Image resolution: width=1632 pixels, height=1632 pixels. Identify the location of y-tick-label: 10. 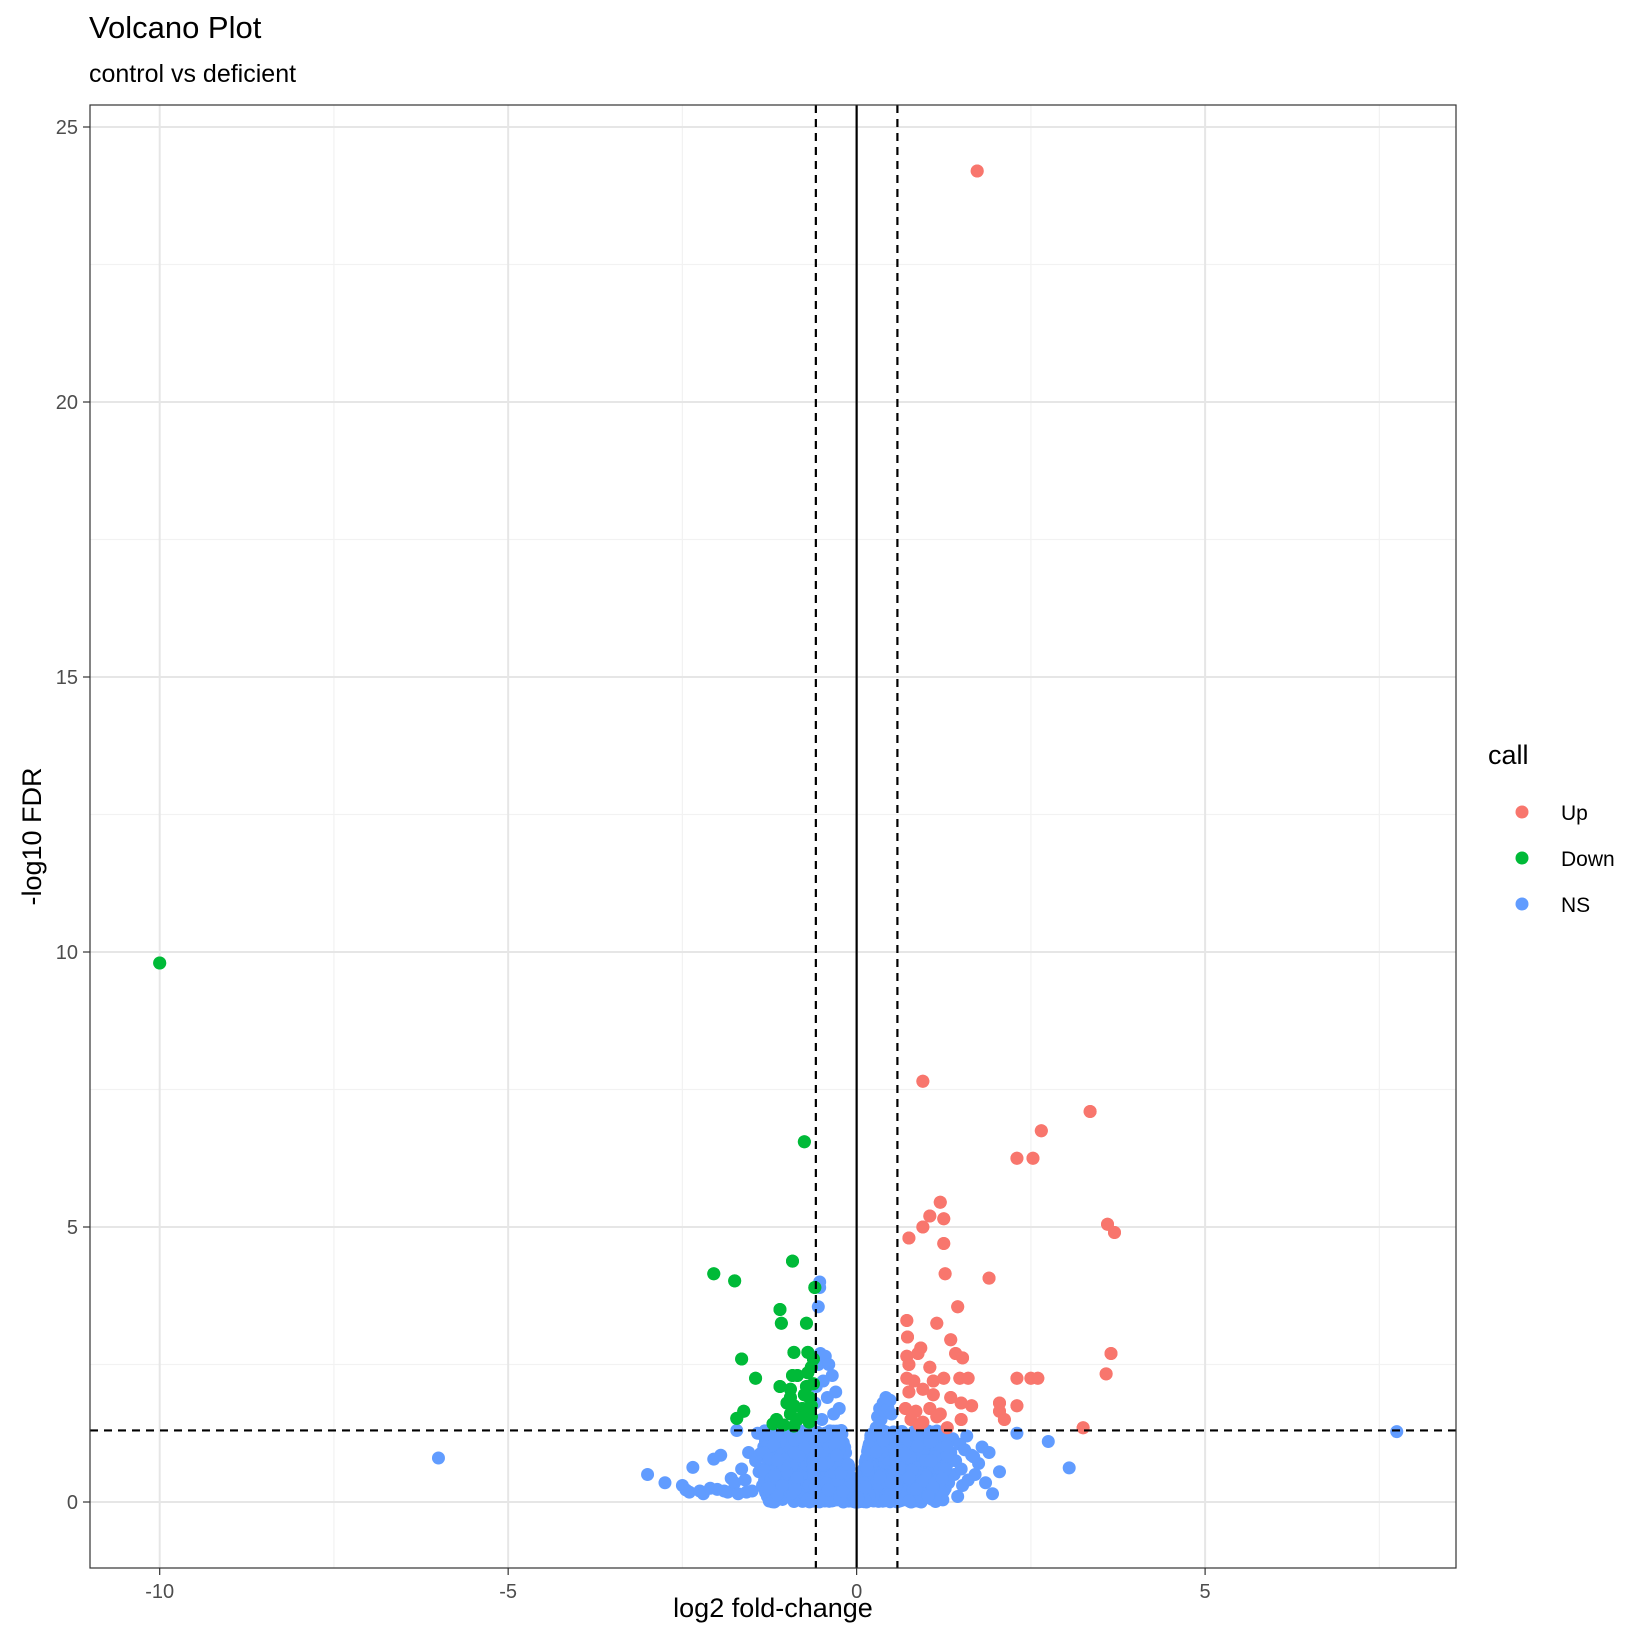
(67, 953).